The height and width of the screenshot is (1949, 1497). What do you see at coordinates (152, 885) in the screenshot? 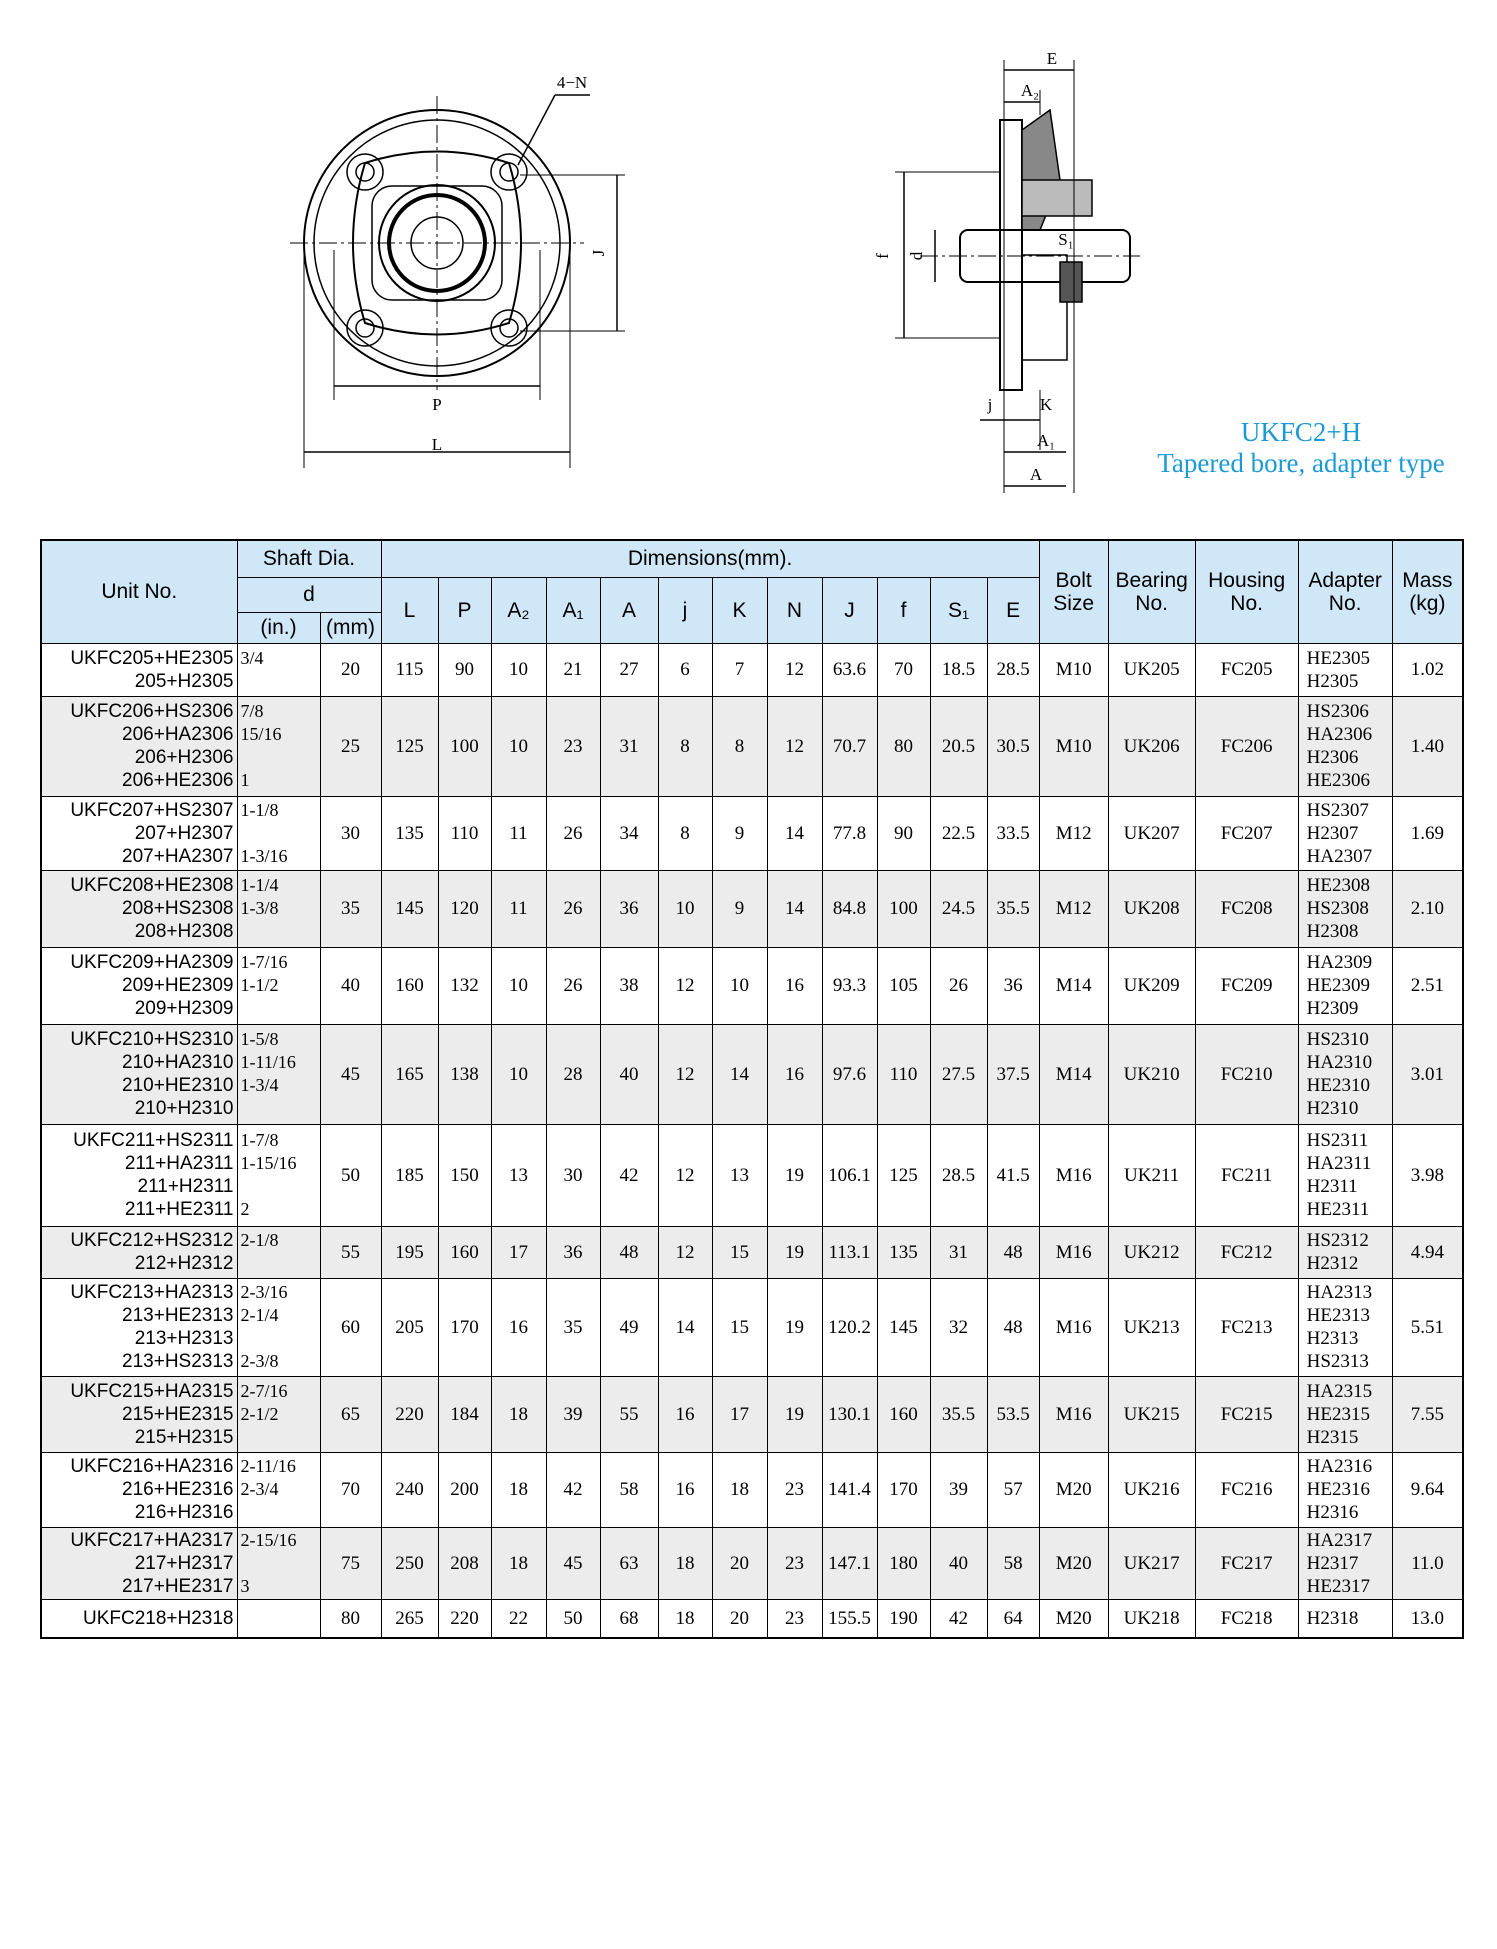
I see `unit-no-line: UKFC208+HE2308` at bounding box center [152, 885].